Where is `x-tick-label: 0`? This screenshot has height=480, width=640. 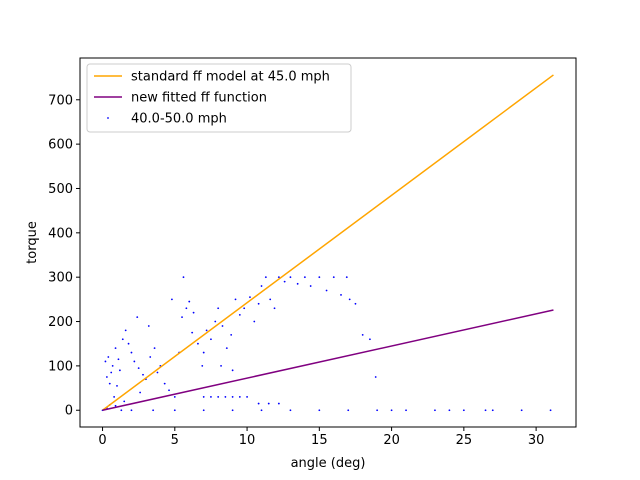 x-tick-label: 0 is located at coordinates (102, 440).